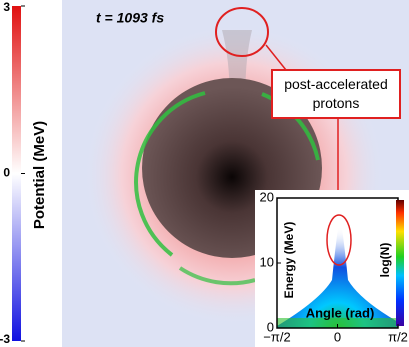  Describe the element at coordinates (267, 196) in the screenshot. I see `y-tick-label: 20` at that location.